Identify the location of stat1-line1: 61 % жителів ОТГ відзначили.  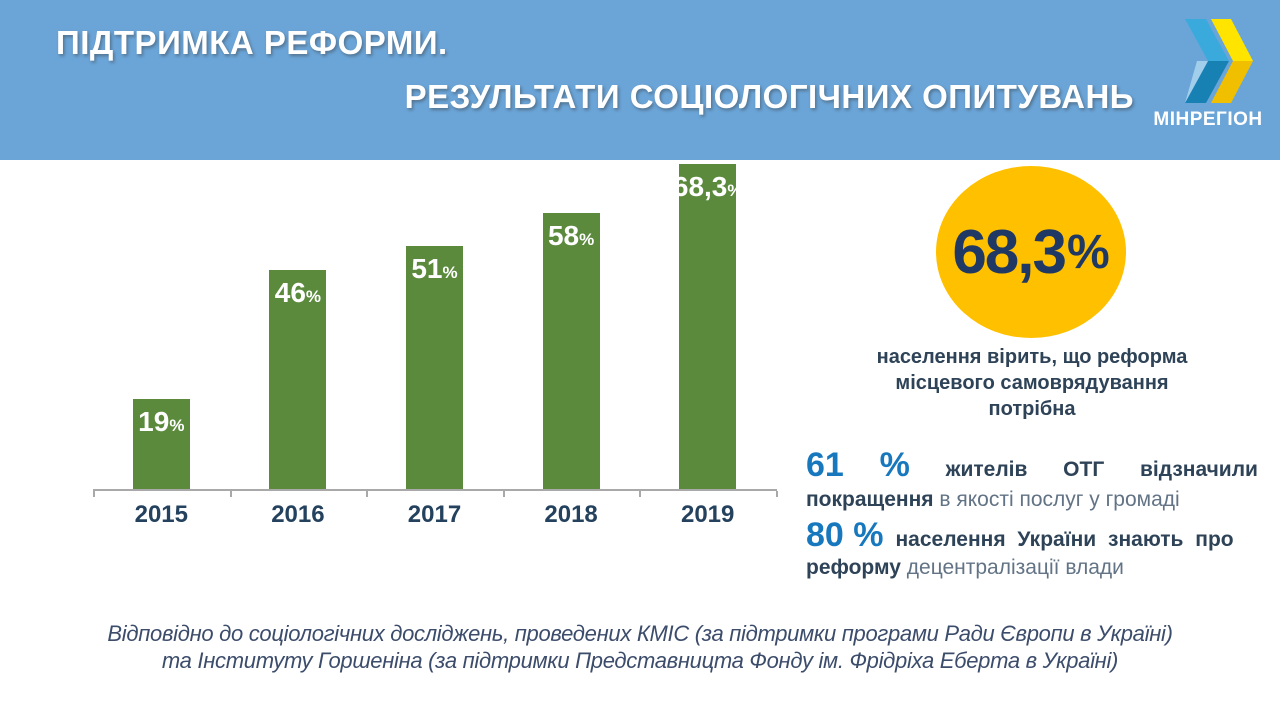
(1032, 465).